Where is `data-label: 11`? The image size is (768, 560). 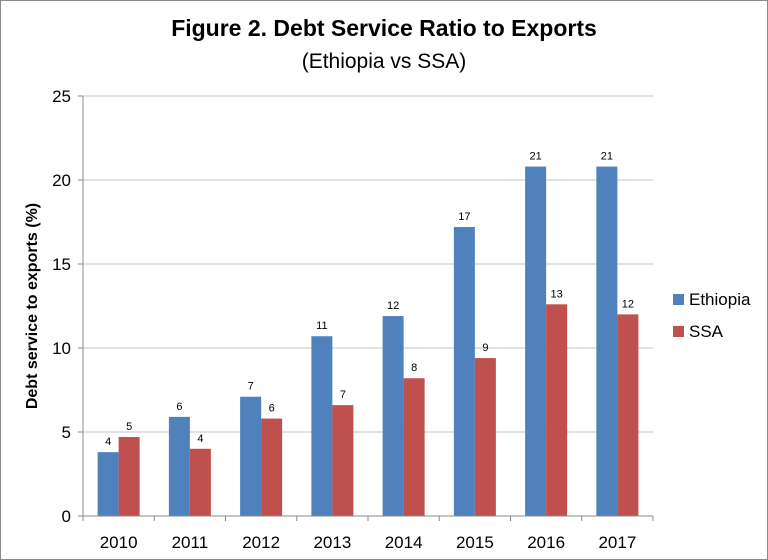
data-label: 11 is located at coordinates (321, 326).